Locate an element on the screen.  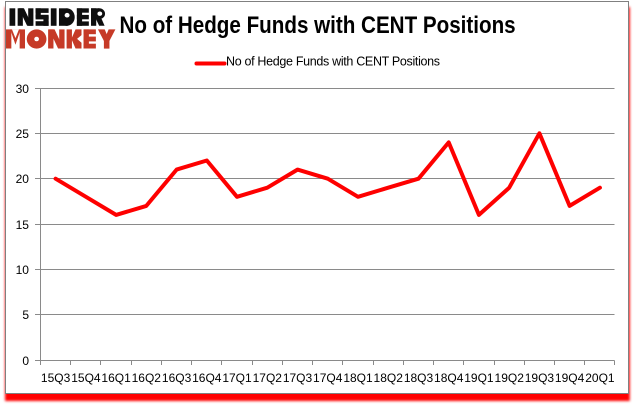
svg-text: 18Q3 is located at coordinates (419, 378).